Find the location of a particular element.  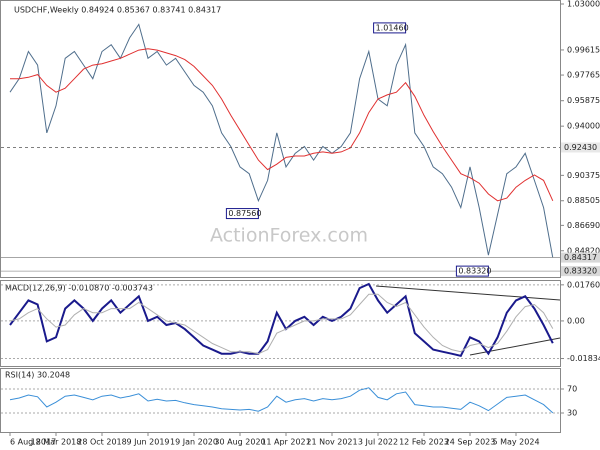

x-tick-label: 9 Jun 2019 is located at coordinates (147, 442).